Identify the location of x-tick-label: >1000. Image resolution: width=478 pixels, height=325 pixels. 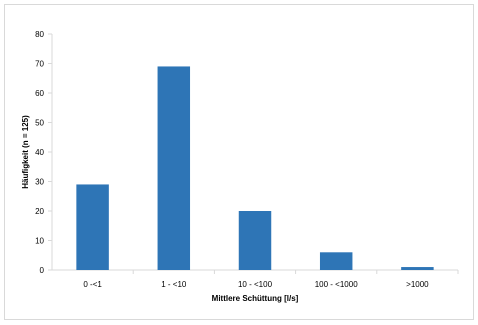
(417, 284).